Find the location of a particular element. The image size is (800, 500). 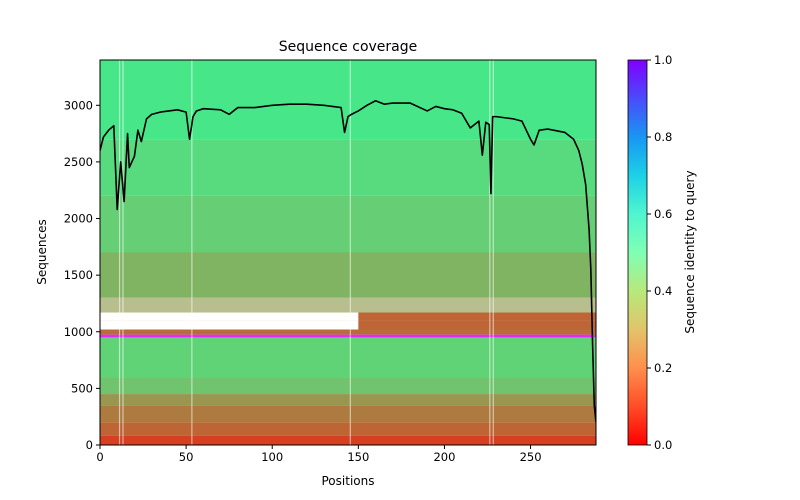

colorbar is located at coordinates (637, 252).